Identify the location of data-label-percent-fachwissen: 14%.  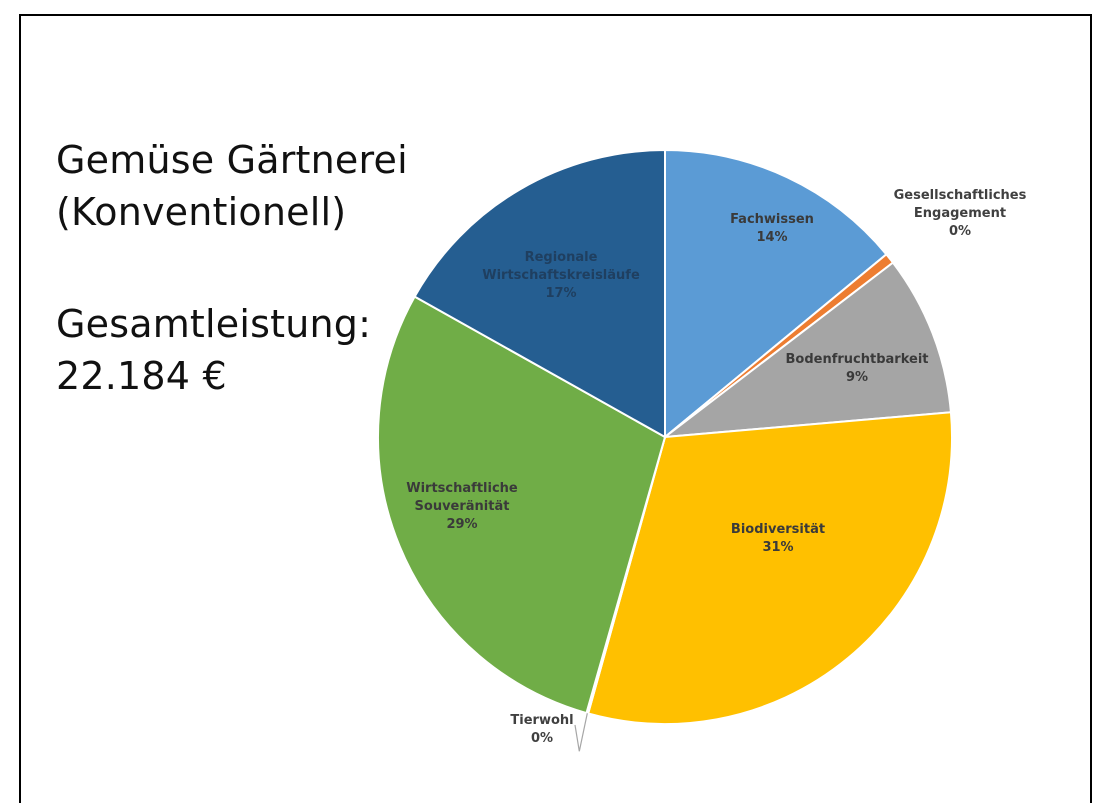
(771, 237).